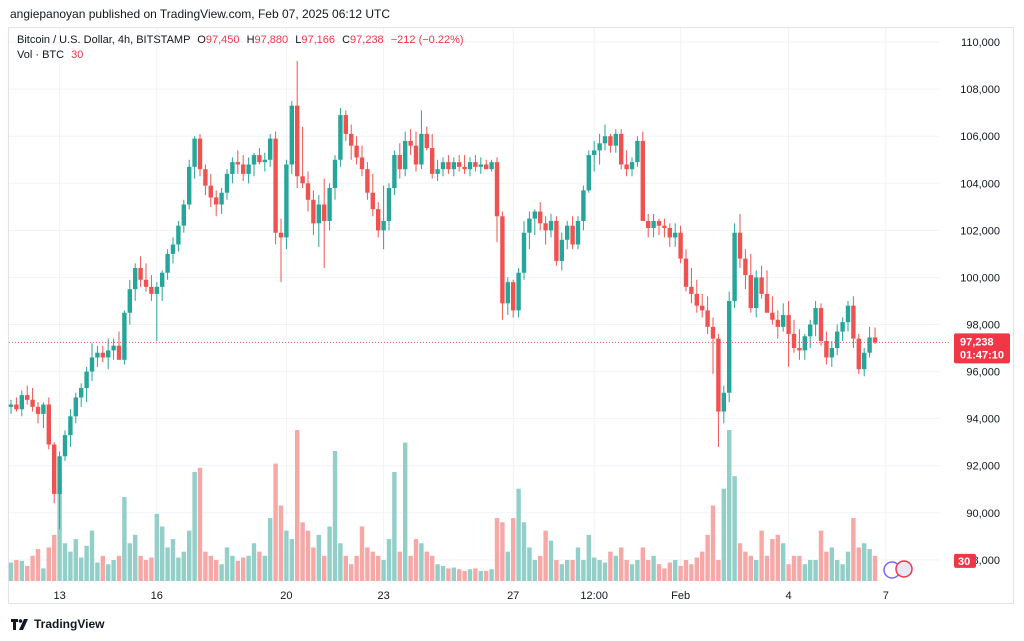 The image size is (1024, 641). What do you see at coordinates (240, 55) in the screenshot?
I see `legend-volume-row: Vol · BTC 30` at bounding box center [240, 55].